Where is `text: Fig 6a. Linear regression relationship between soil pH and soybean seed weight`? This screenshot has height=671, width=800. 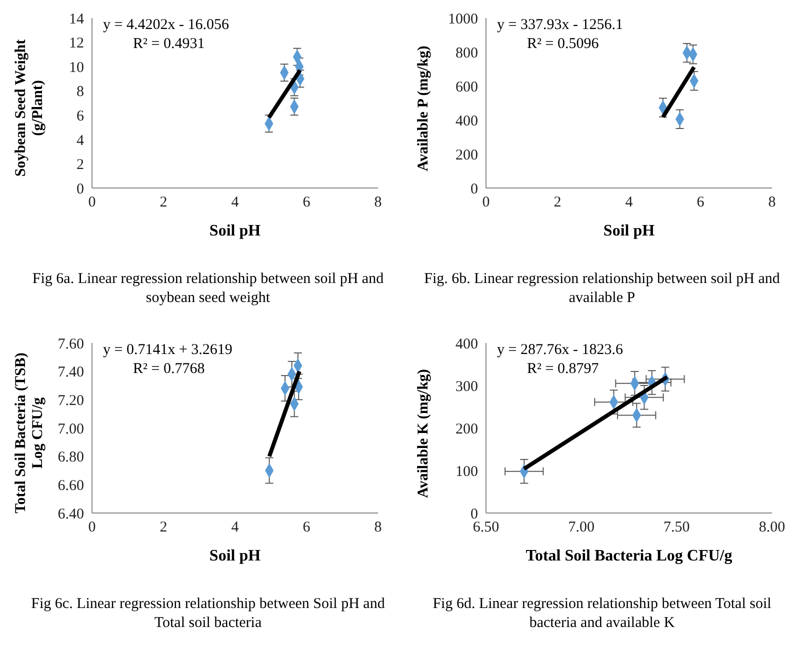
text: Fig 6a. Linear regression relationship between soil pH and soybean seed weight is located at coordinates (208, 289).